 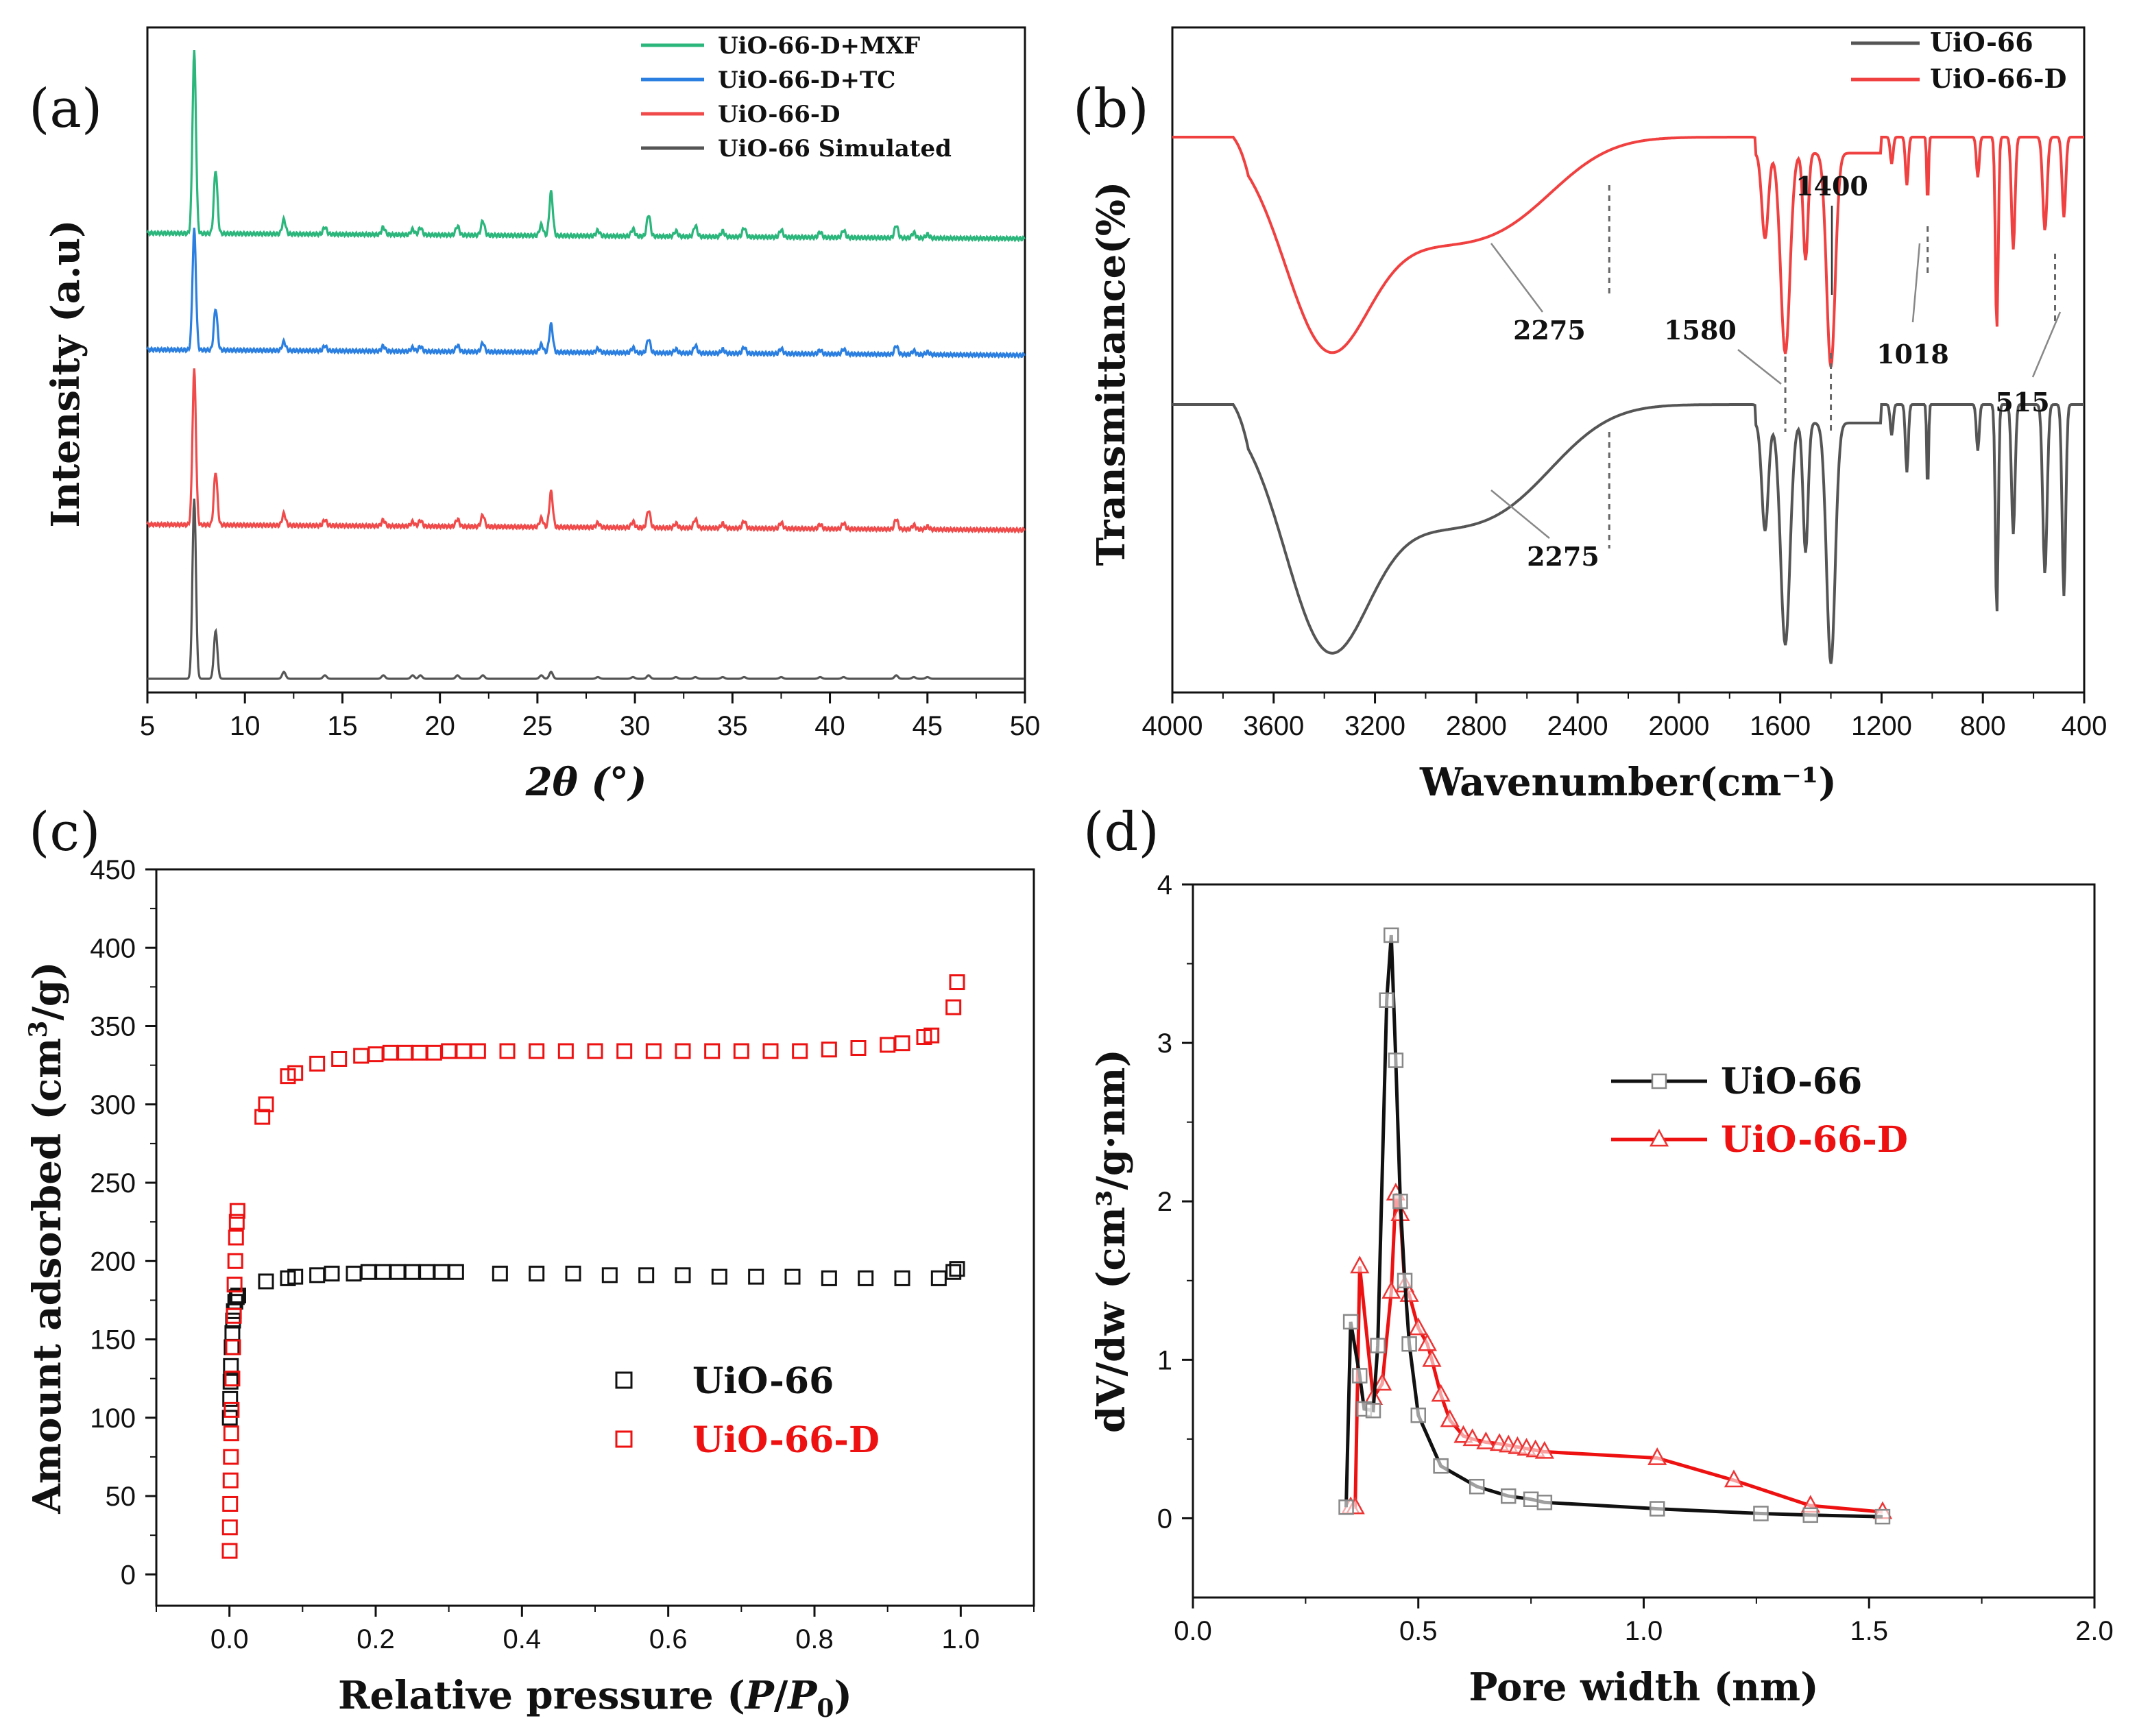 I want to click on y-tick-label-c: 50, so click(x=121, y=1497).